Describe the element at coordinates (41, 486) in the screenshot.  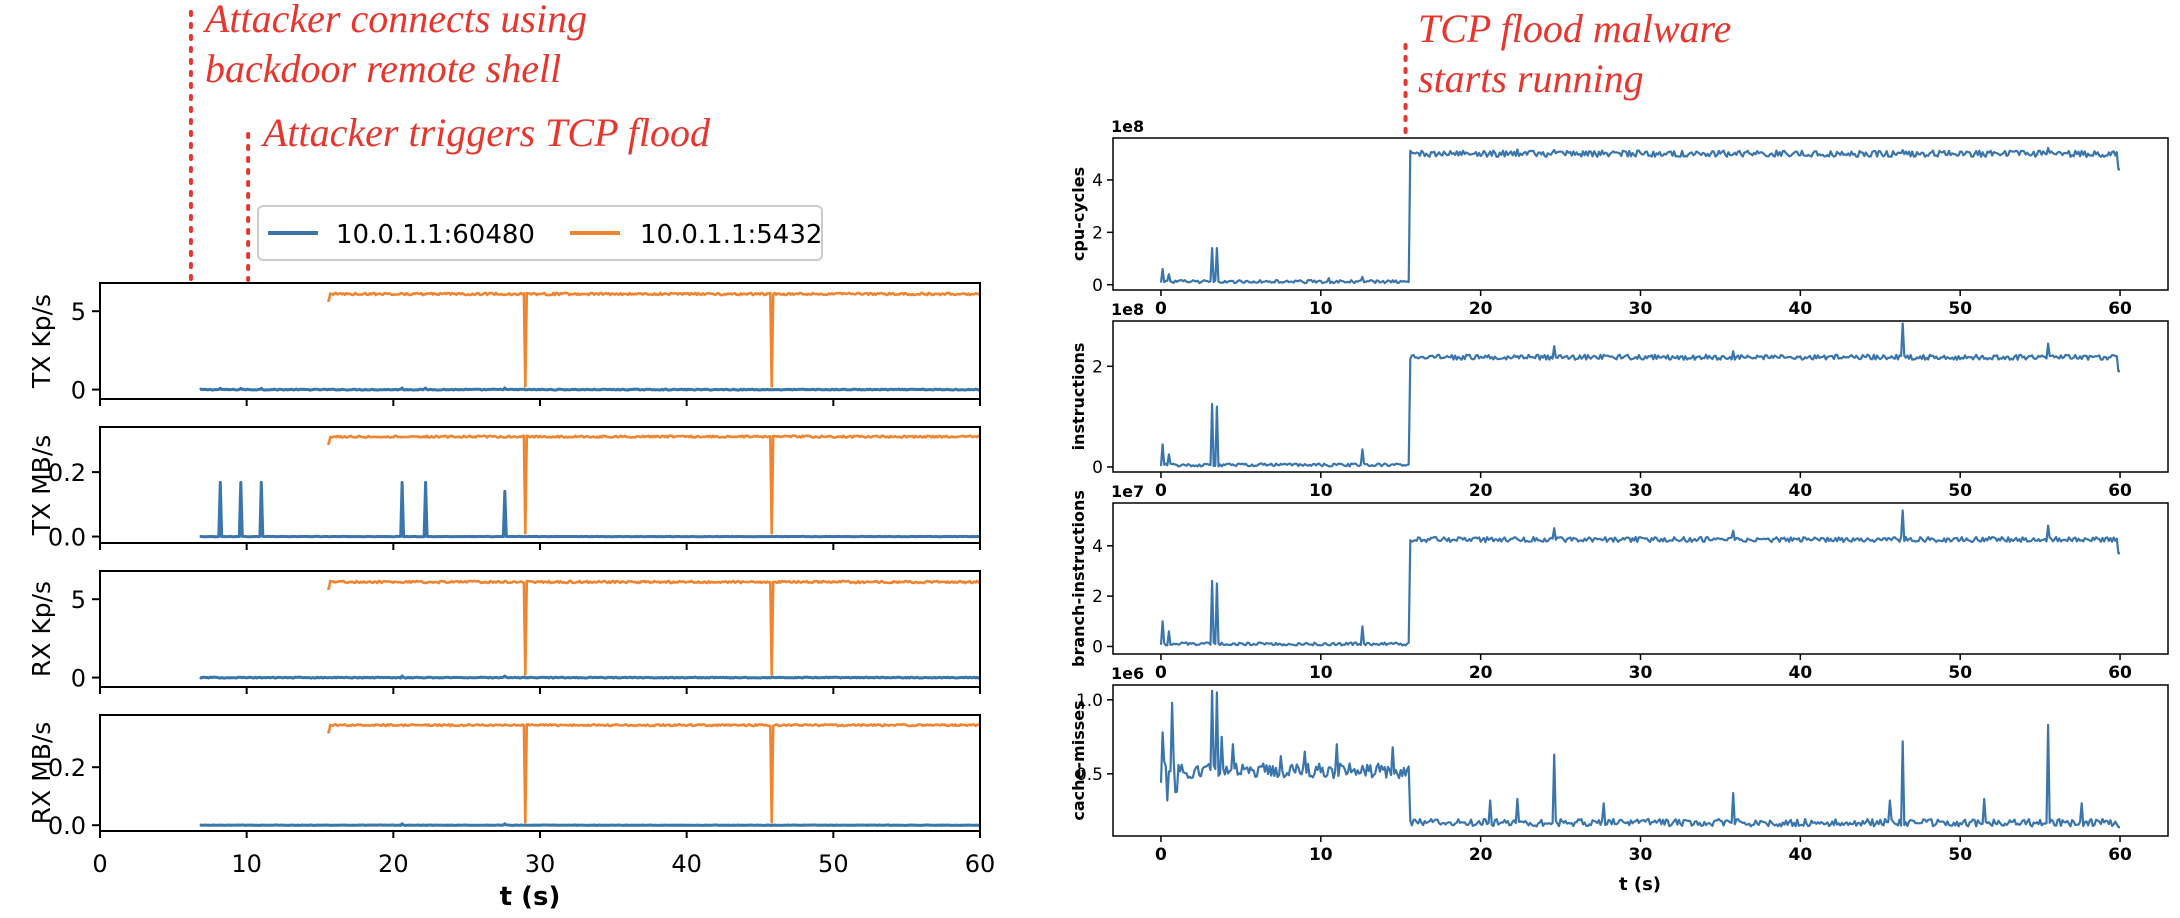
I see `y-axis-label: TX MB/s` at that location.